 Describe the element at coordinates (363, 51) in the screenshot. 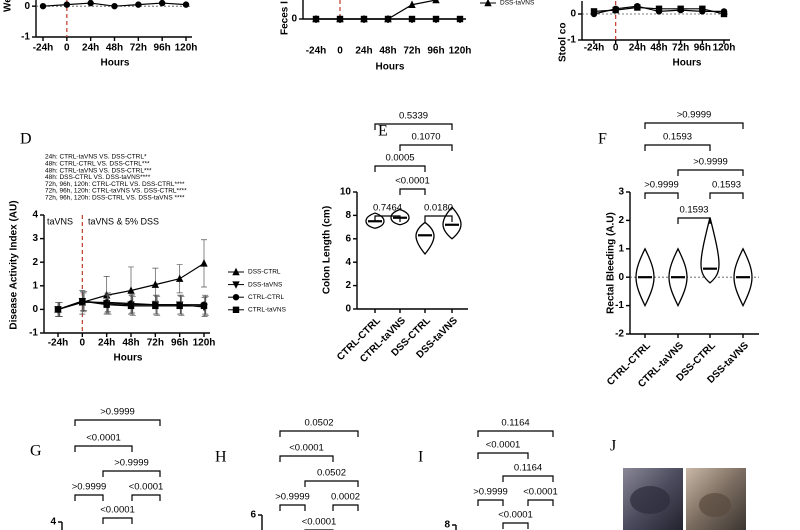

I see `x-tick-label: 24h` at that location.